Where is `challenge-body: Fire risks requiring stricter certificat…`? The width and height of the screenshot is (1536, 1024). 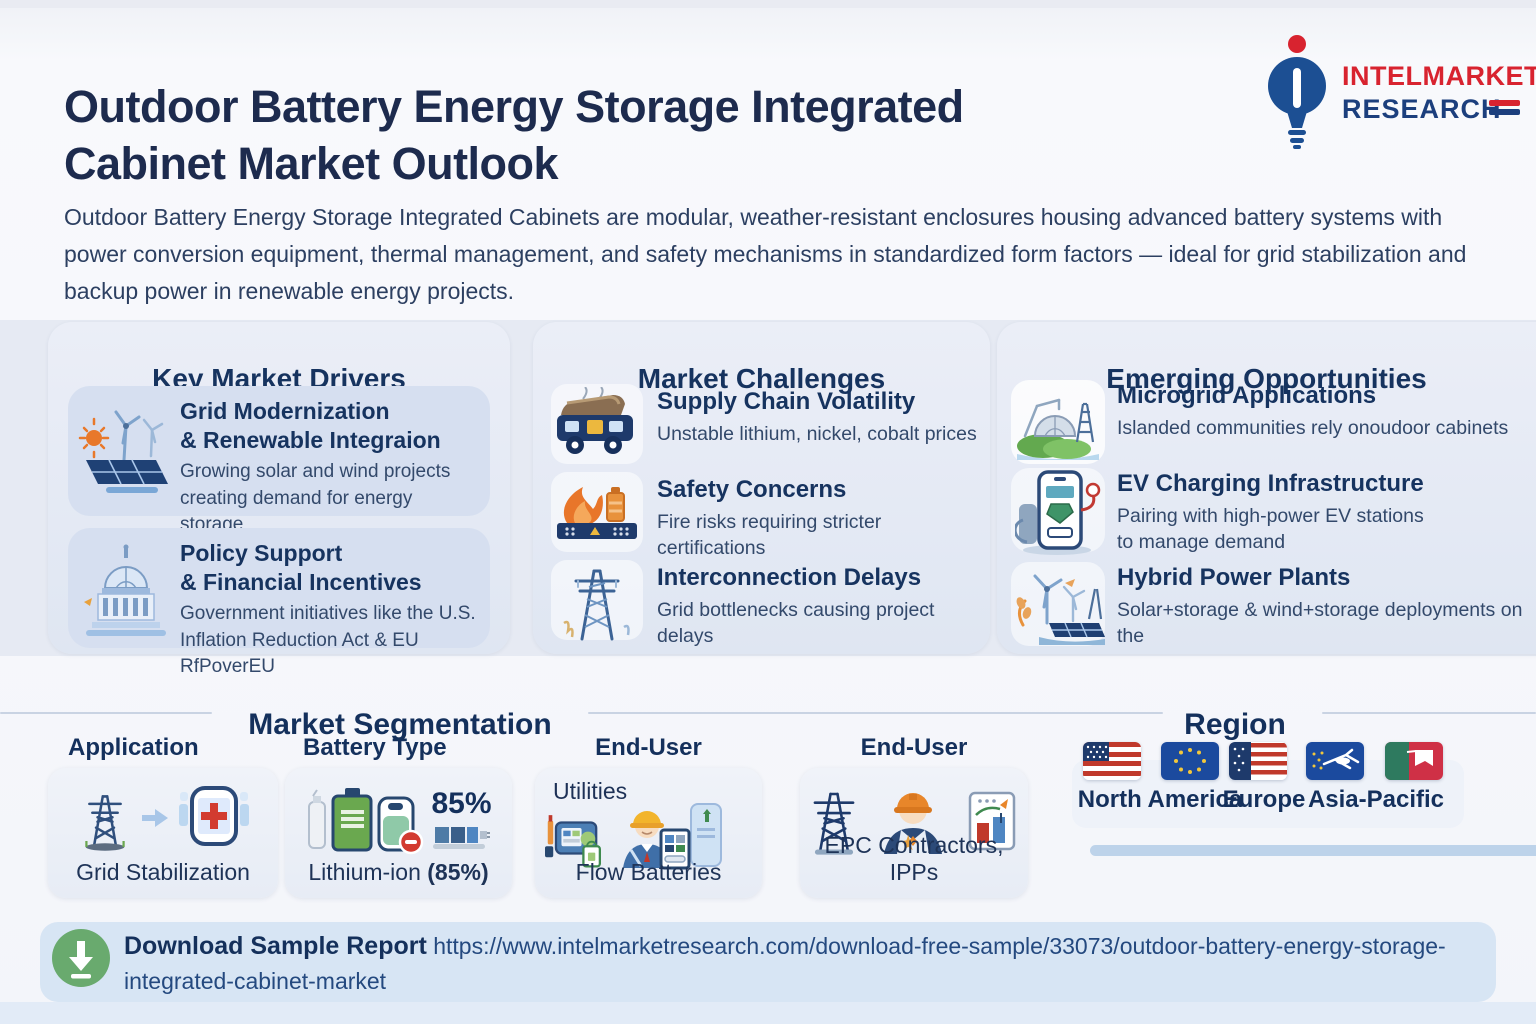 challenge-body: Fire risks requiring stricter certificat… is located at coordinates (769, 534).